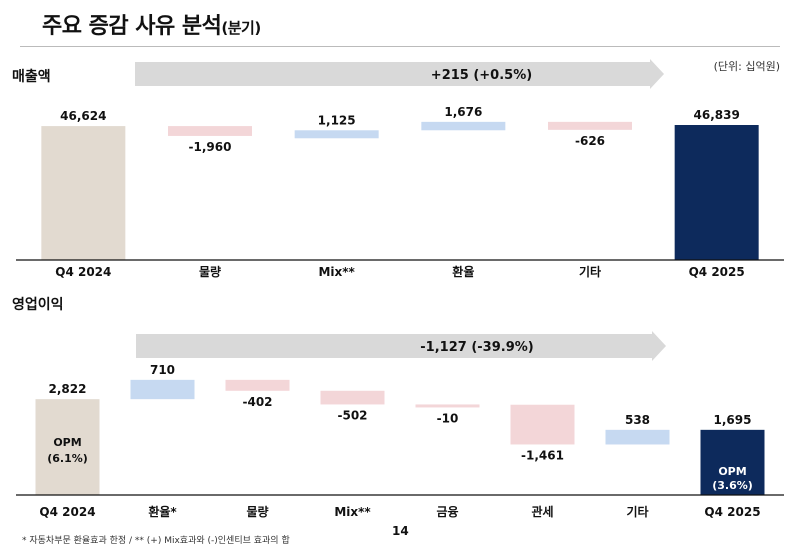  Describe the element at coordinates (67, 458) in the screenshot. I see `opm-start-label: (6.1%)` at that location.